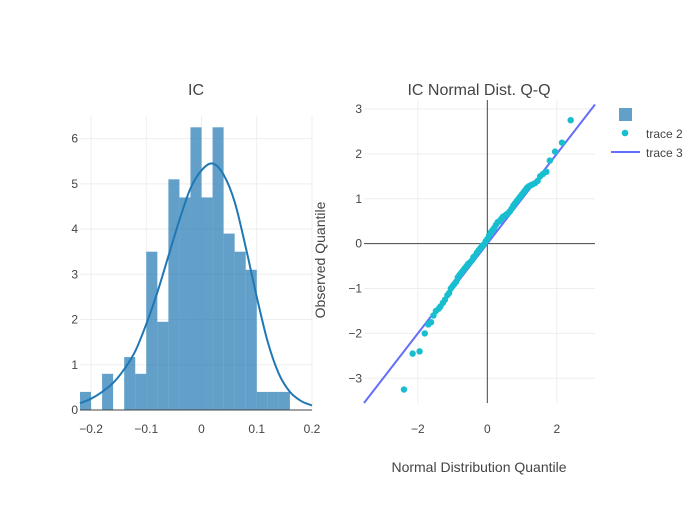 Image resolution: width=700 pixels, height=505 pixels. I want to click on legend: trace 2 trace 3, so click(647, 134).